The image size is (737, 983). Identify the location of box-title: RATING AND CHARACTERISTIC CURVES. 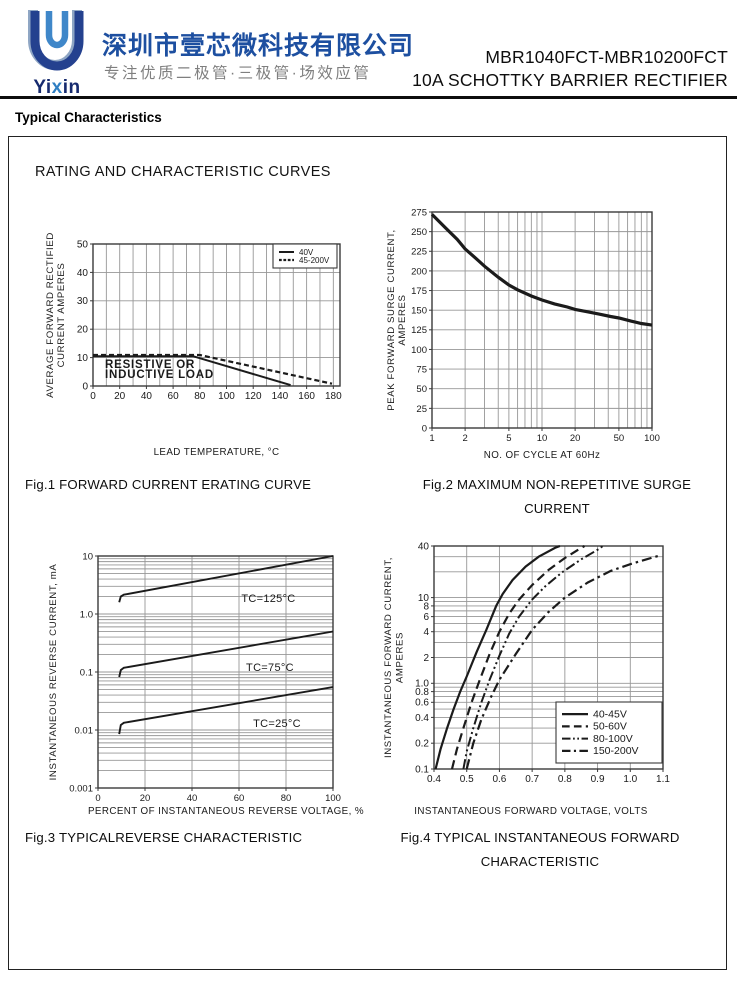
(183, 172).